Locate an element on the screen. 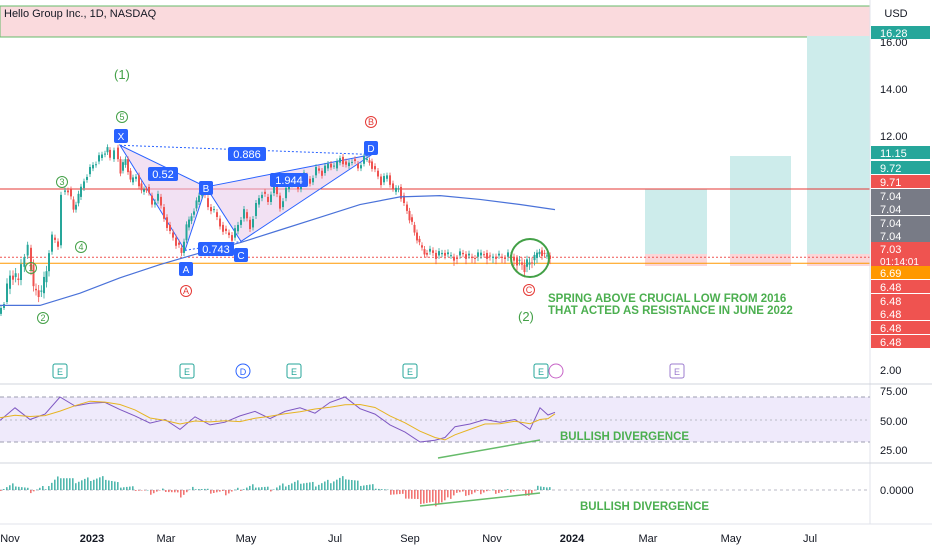 This screenshot has height=550, width=932. price-label: 6.48 is located at coordinates (900, 301).